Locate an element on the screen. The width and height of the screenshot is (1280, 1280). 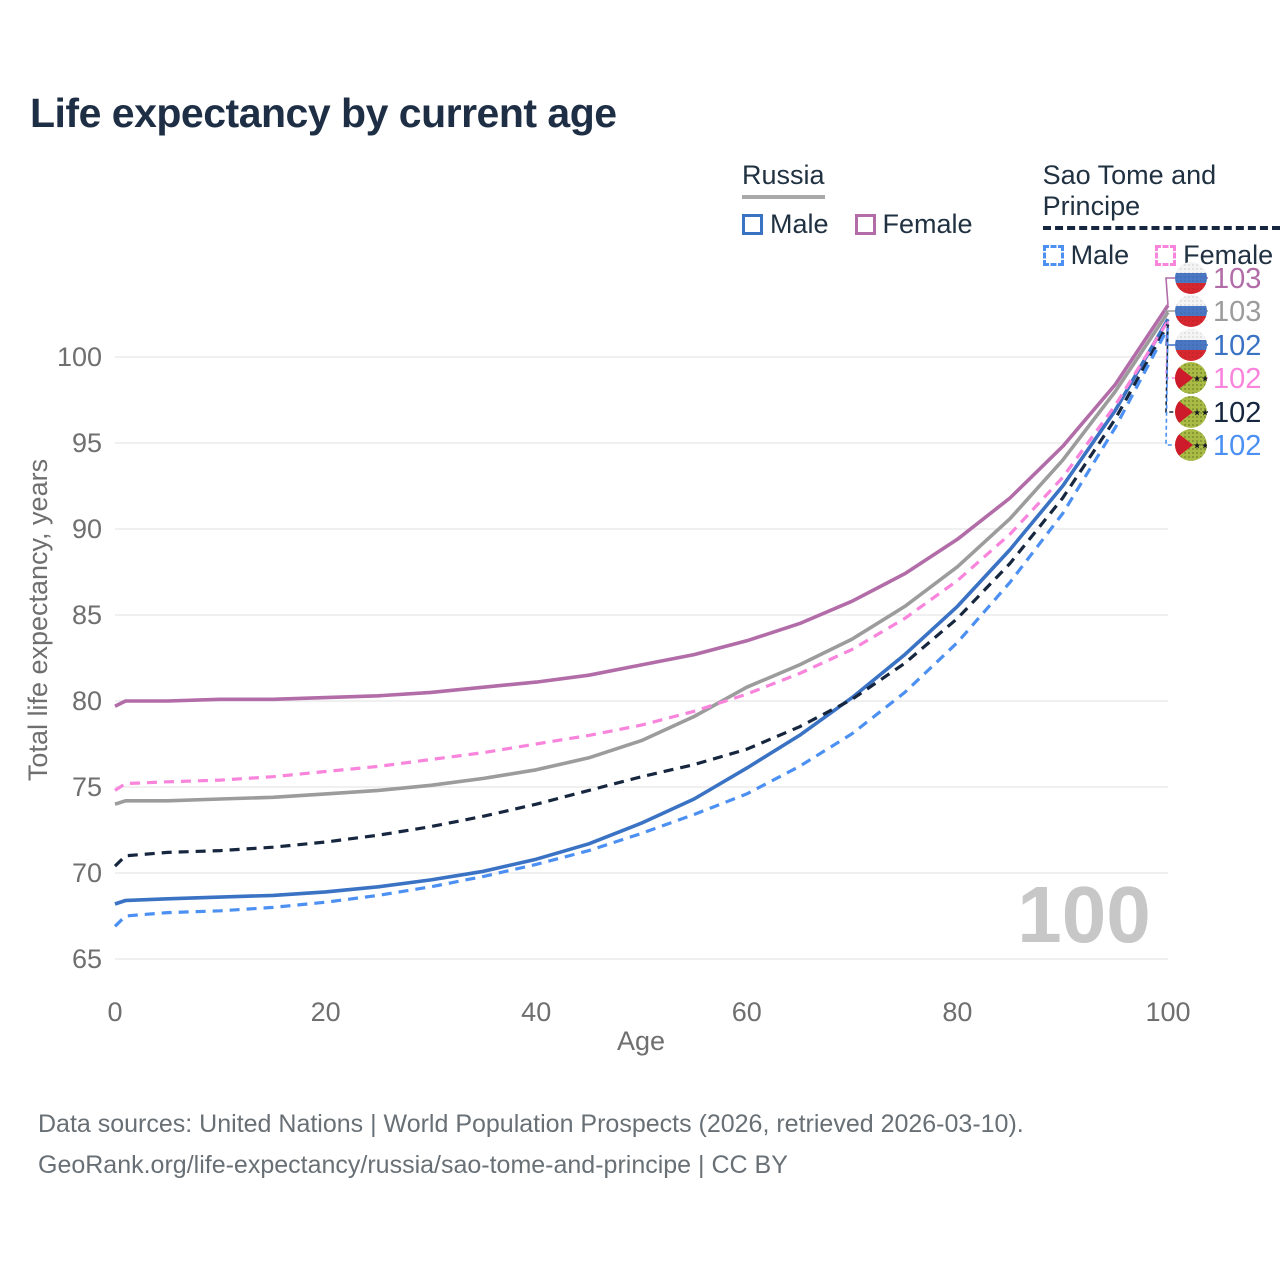
x-axis-title: Age is located at coordinates (641, 1041).